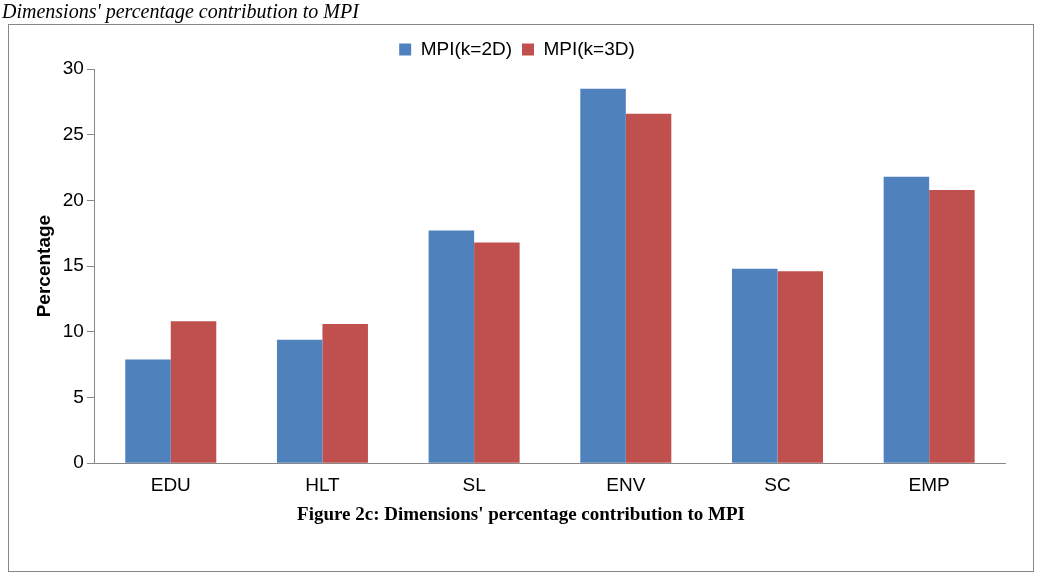  What do you see at coordinates (589, 48) in the screenshot?
I see `legend-label: MPI(k=3D)` at bounding box center [589, 48].